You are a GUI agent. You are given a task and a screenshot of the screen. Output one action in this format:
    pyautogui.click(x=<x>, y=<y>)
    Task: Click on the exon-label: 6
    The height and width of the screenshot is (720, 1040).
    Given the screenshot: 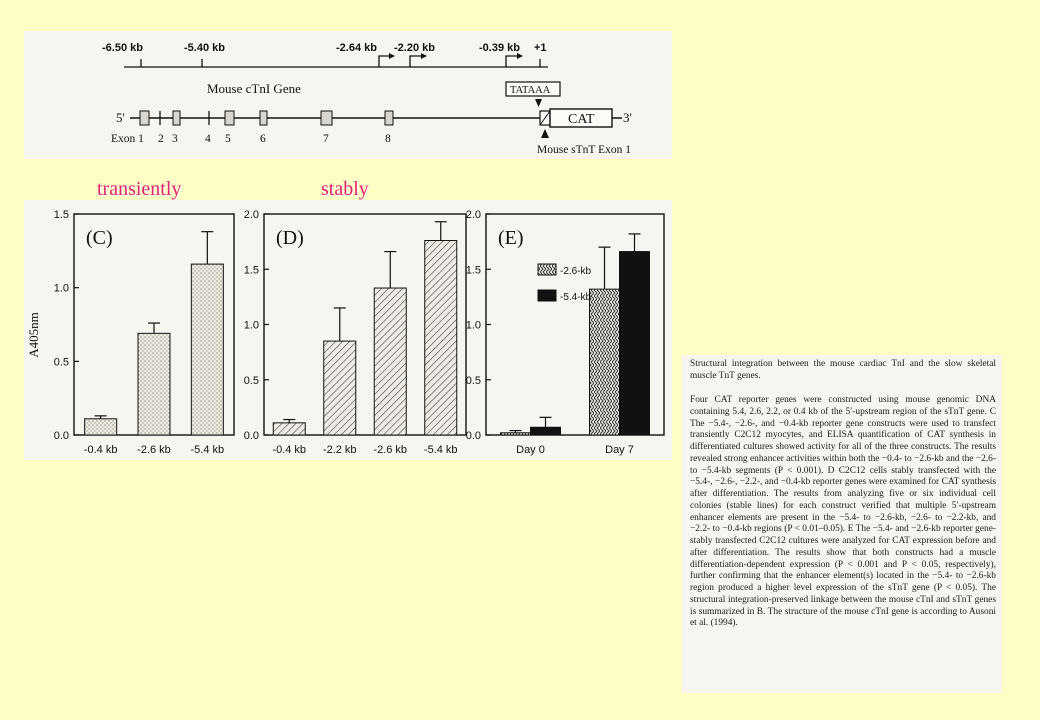 What is the action you would take?
    pyautogui.click(x=263, y=139)
    